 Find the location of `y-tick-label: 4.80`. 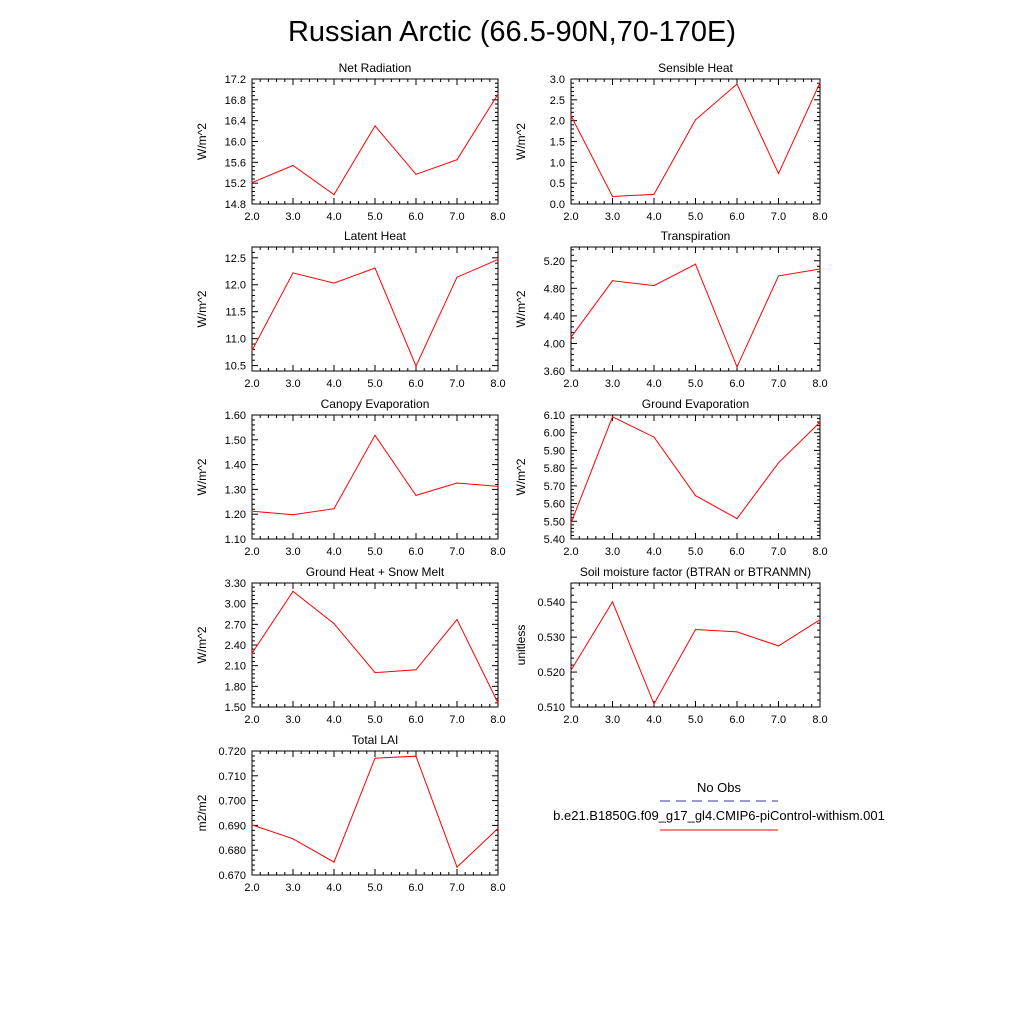

y-tick-label: 4.80 is located at coordinates (554, 289).